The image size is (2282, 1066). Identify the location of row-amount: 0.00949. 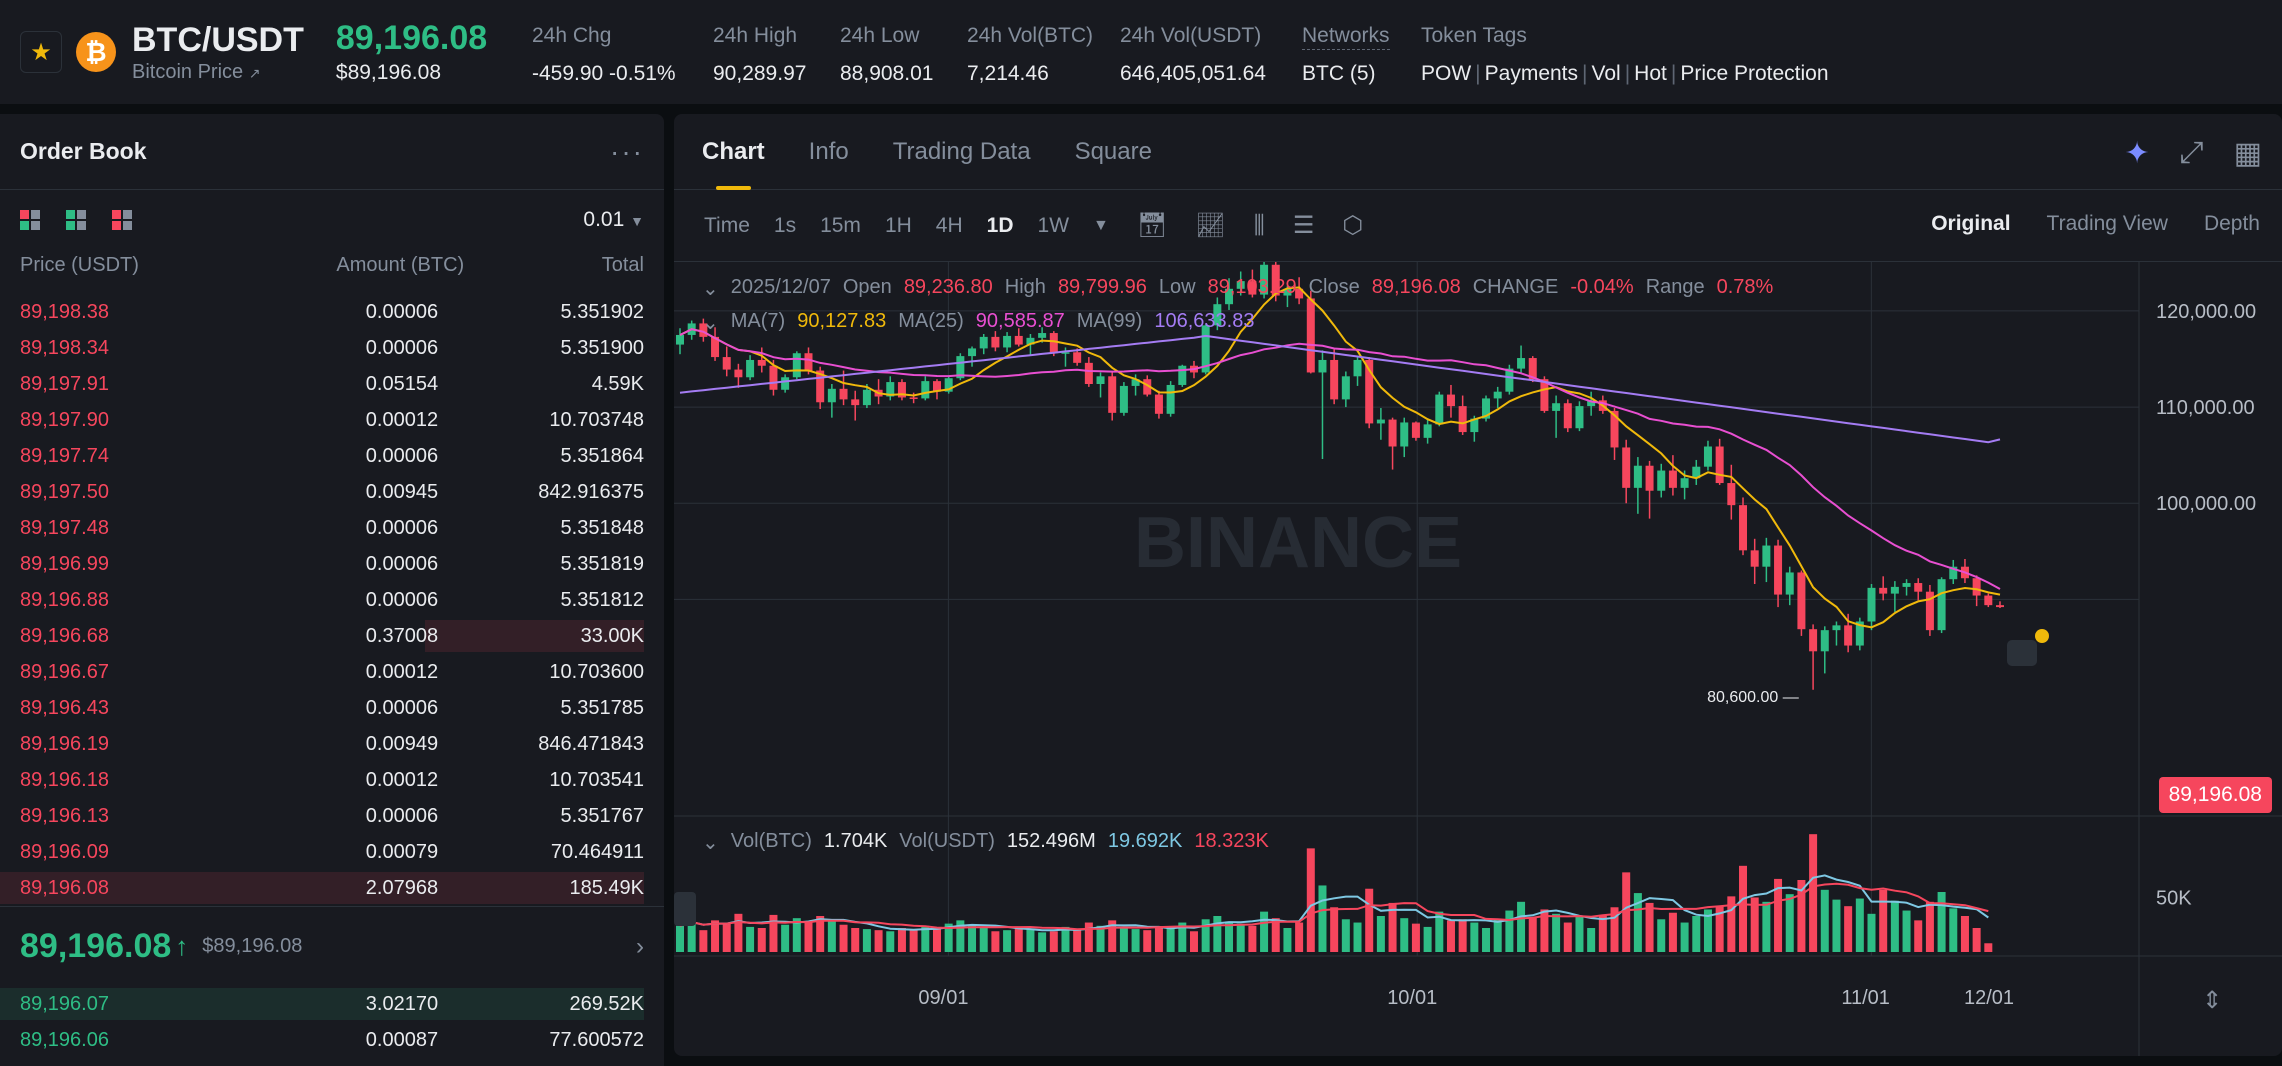
(402, 743).